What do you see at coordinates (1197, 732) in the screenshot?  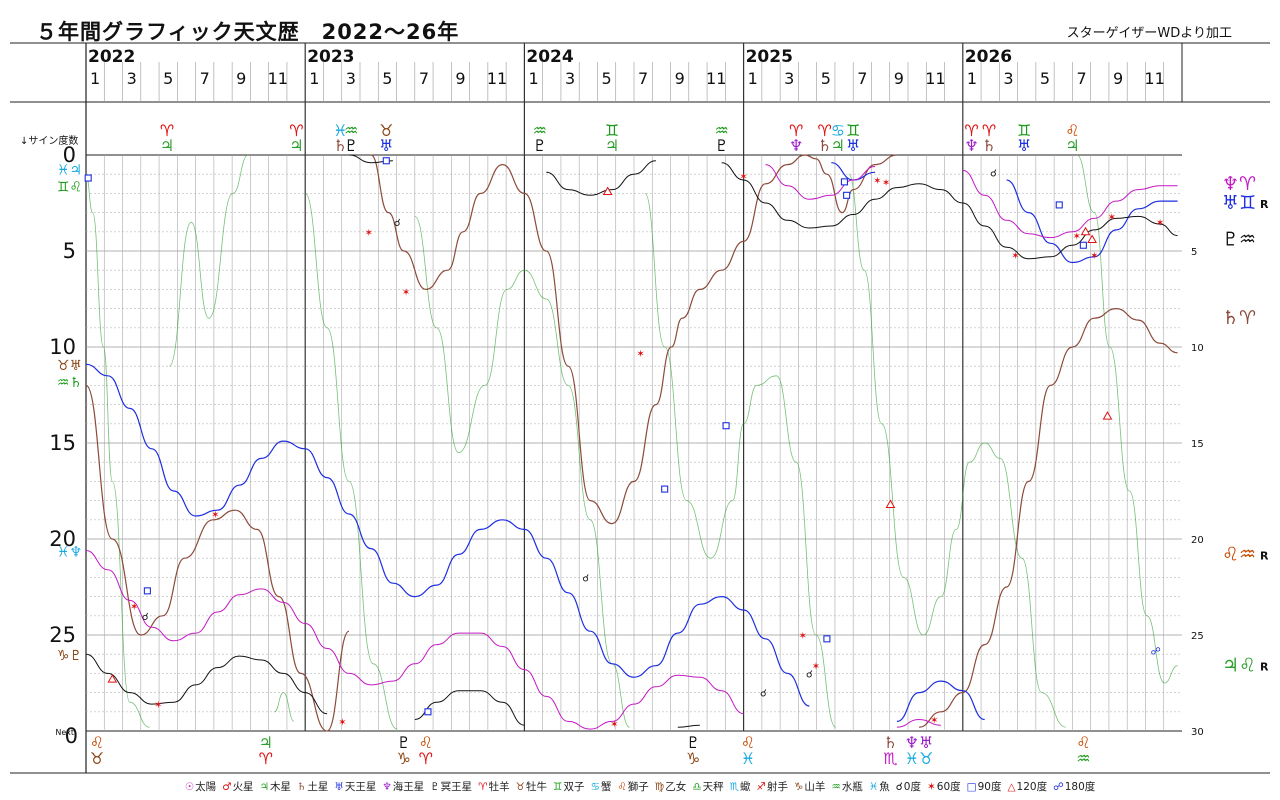 I see `y-tick-label-right: 30` at bounding box center [1197, 732].